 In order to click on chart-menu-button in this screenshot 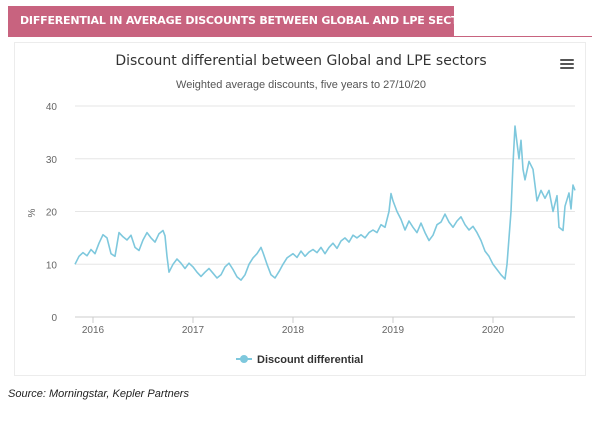, I will do `click(567, 64)`.